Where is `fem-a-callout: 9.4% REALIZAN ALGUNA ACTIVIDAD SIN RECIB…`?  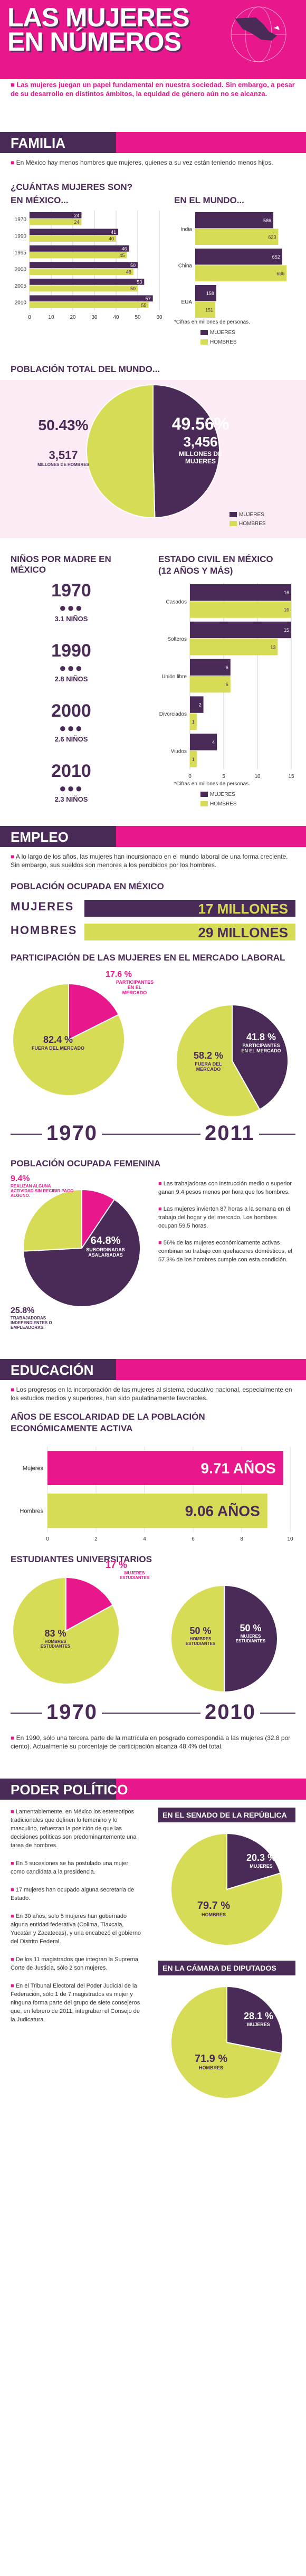 fem-a-callout: 9.4% REALIZAN ALGUNA ACTIVIDAD SIN RECIB… is located at coordinates (58, 1186).